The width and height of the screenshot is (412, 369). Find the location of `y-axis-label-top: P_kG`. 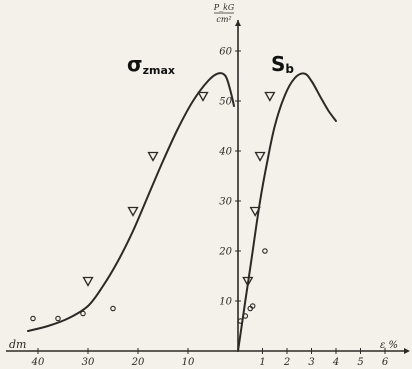

y-axis-label-top: P_kG is located at coordinates (224, 7).